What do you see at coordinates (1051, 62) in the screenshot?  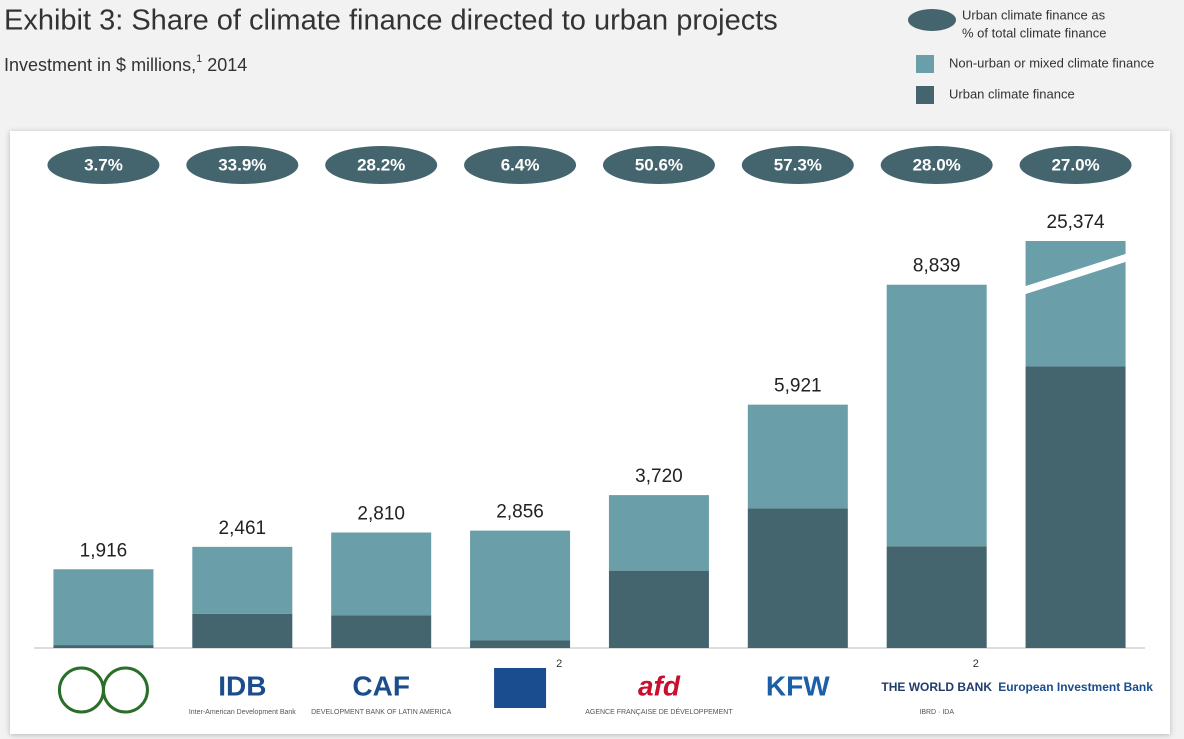 I see `legend-label: Non-urban or mixed climate finance` at bounding box center [1051, 62].